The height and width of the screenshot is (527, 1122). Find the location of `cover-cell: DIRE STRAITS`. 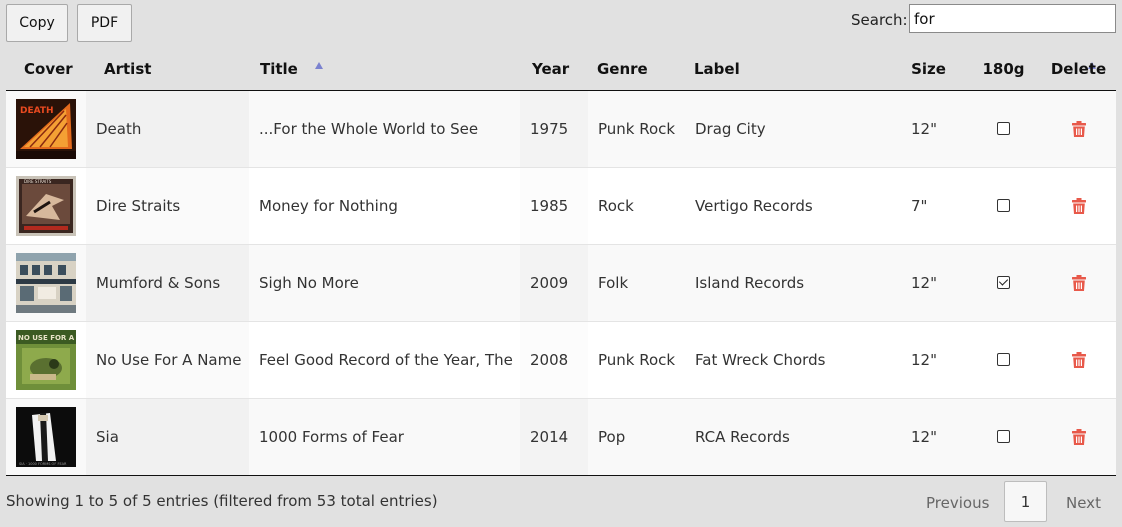

cover-cell: DIRE STRAITS is located at coordinates (46, 206).